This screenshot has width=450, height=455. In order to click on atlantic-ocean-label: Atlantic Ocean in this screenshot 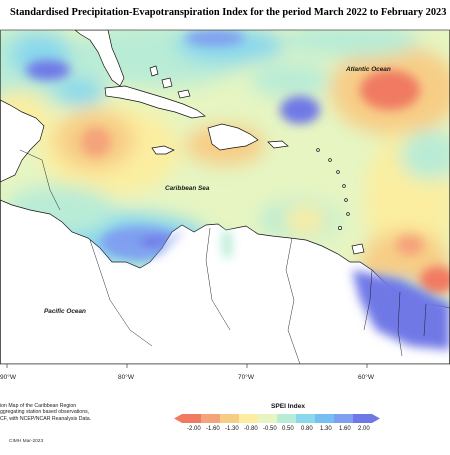, I will do `click(368, 69)`.